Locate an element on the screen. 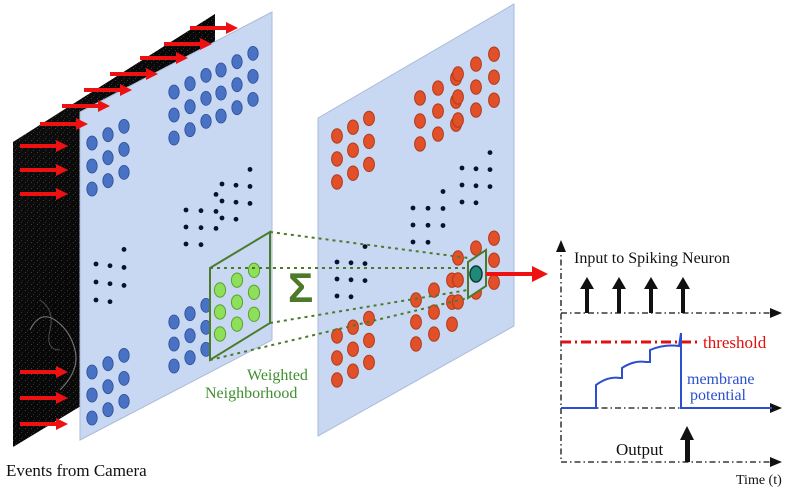 This screenshot has width=800, height=500. membrane-label-line1: membrane is located at coordinates (721, 379).